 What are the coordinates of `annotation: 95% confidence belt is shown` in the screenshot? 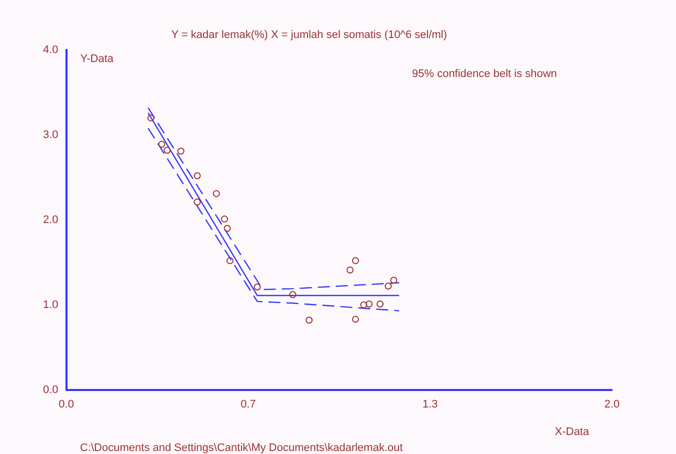 It's located at (484, 74).